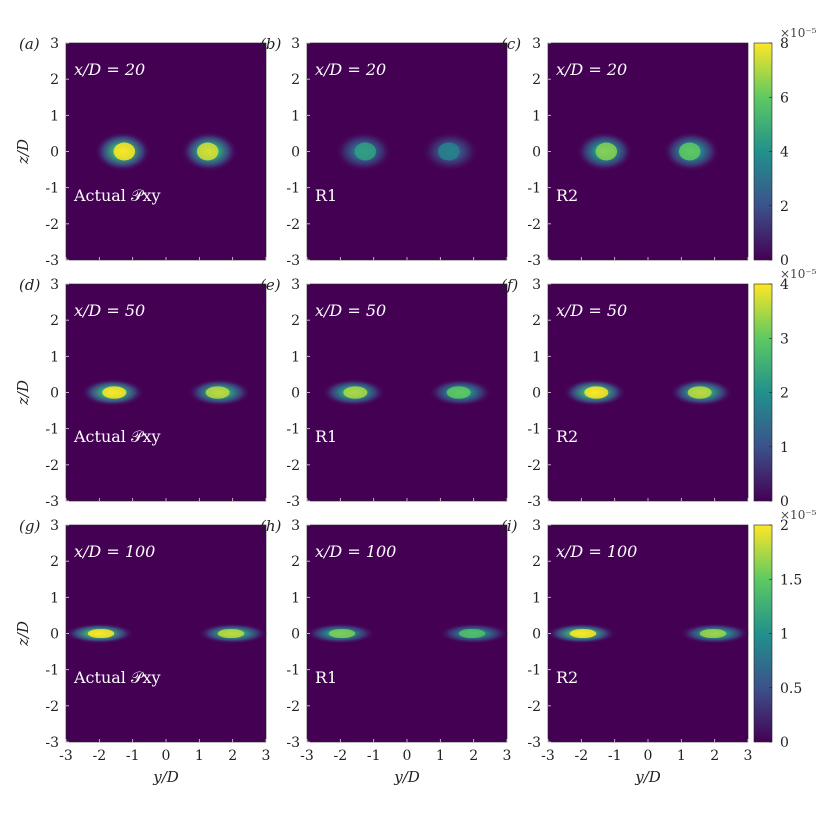 The height and width of the screenshot is (830, 830). What do you see at coordinates (625, 393) in the screenshot?
I see `heatmap-panel-f: -3 -2 -1 0 1 2 3 (f) x/D = 50 R2` at bounding box center [625, 393].